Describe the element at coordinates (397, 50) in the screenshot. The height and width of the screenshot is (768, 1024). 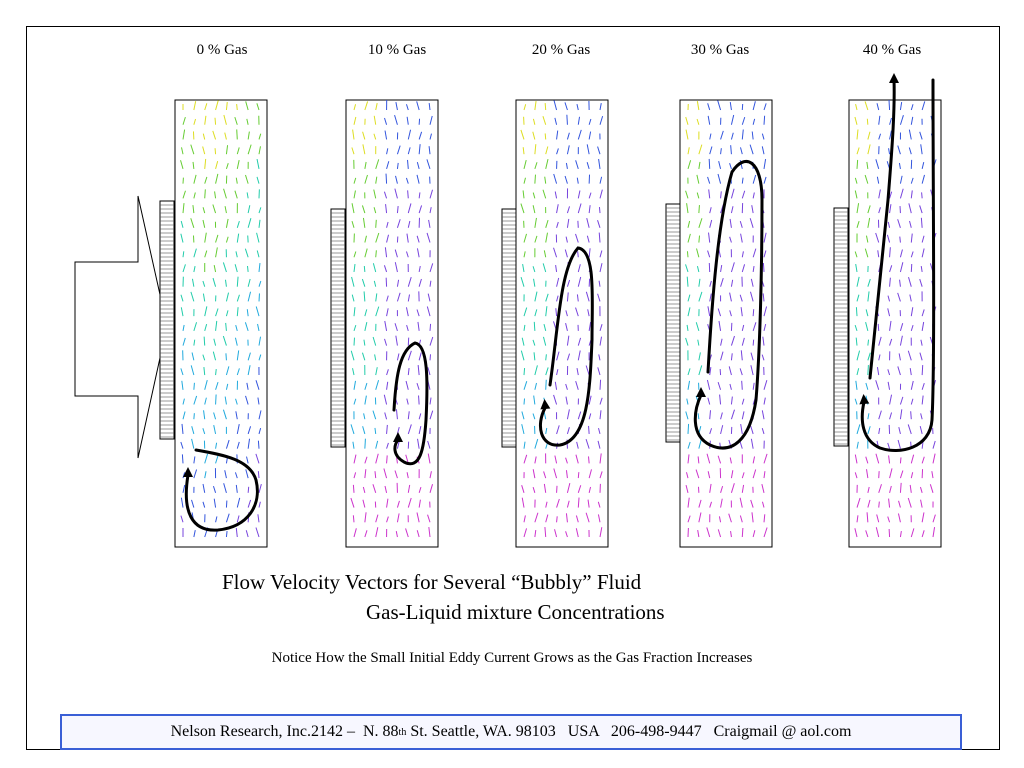
I see `panel-label-10: 10 % Gas` at that location.